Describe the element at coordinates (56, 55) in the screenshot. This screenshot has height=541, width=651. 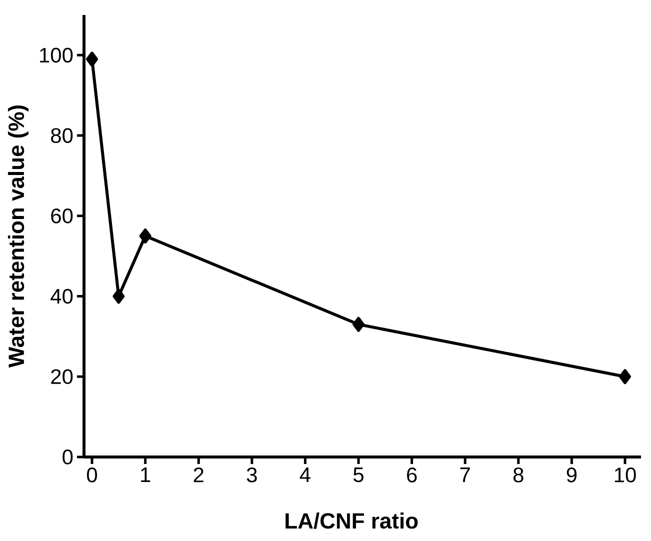
I see `y-tick-label: 100` at that location.